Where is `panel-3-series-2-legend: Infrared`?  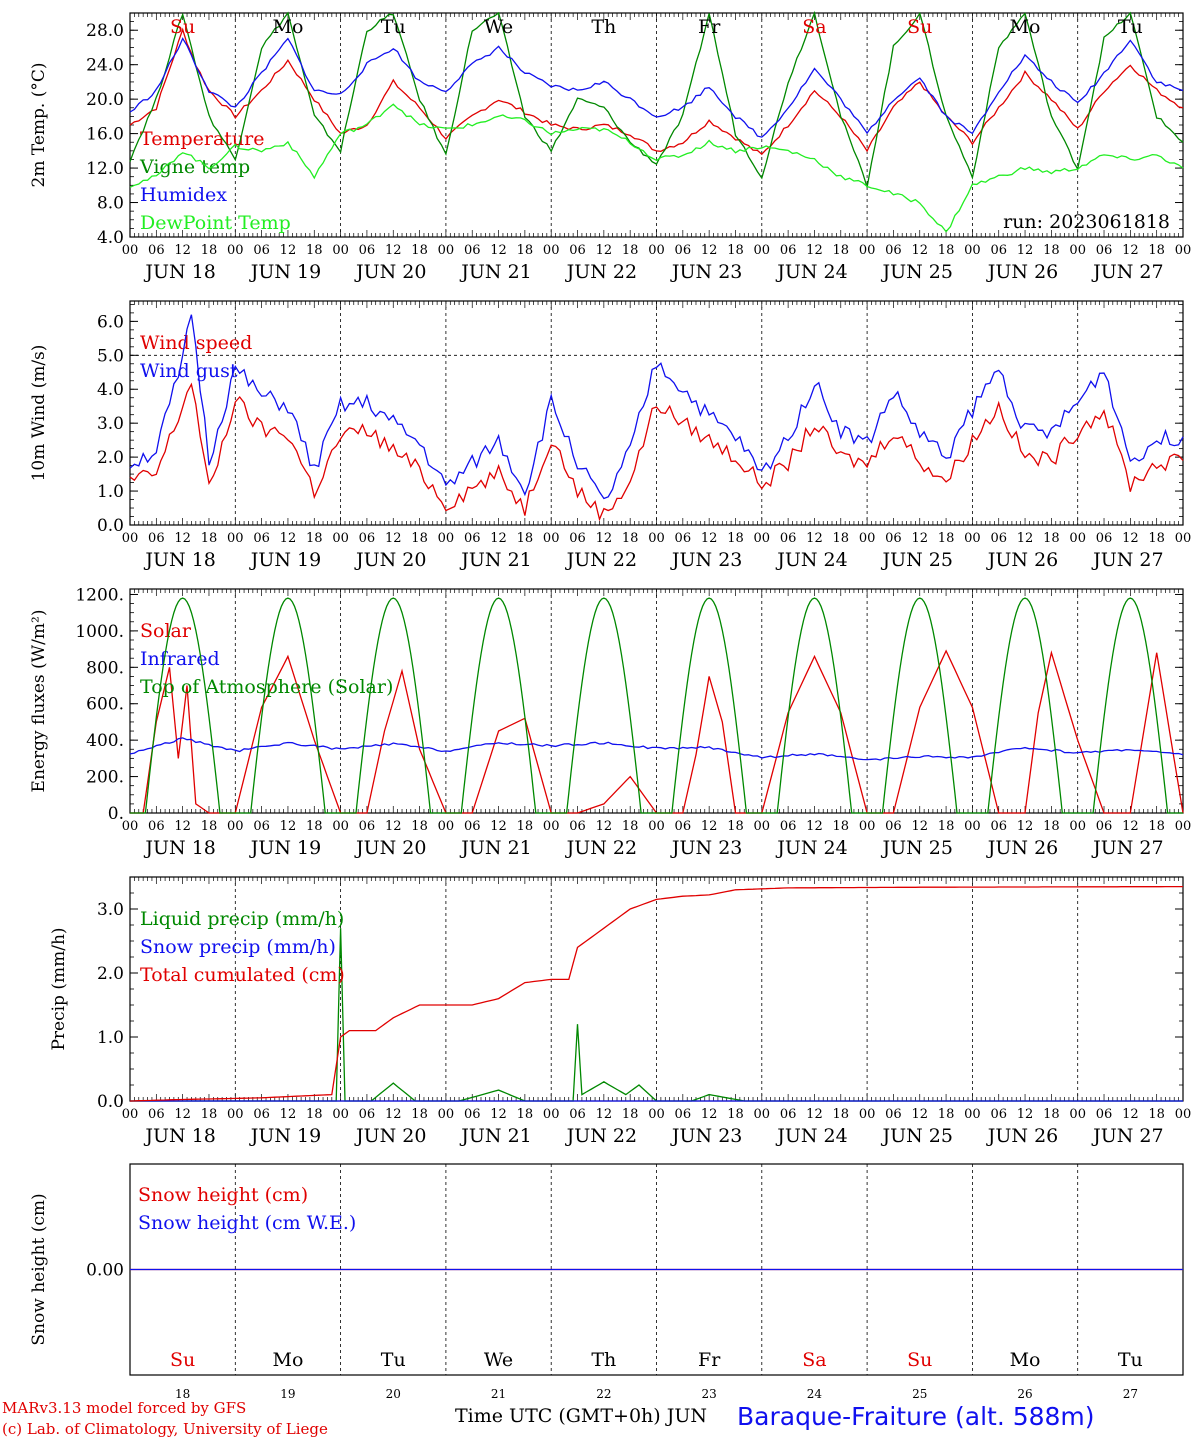 panel-3-series-2-legend: Infrared is located at coordinates (180, 659).